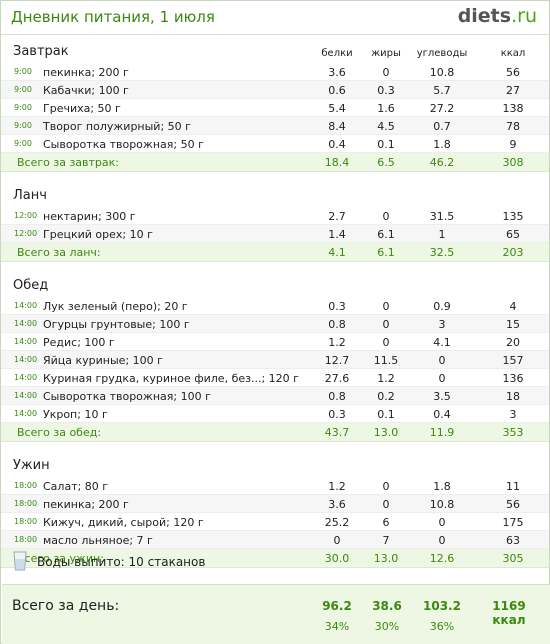 Image resolution: width=550 pixels, height=644 pixels. What do you see at coordinates (513, 360) in the screenshot?
I see `food-kcal: 157` at bounding box center [513, 360].